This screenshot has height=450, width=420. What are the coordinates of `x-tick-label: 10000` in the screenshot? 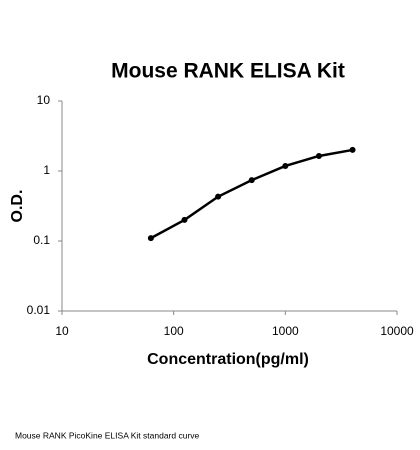 It's located at (397, 331).